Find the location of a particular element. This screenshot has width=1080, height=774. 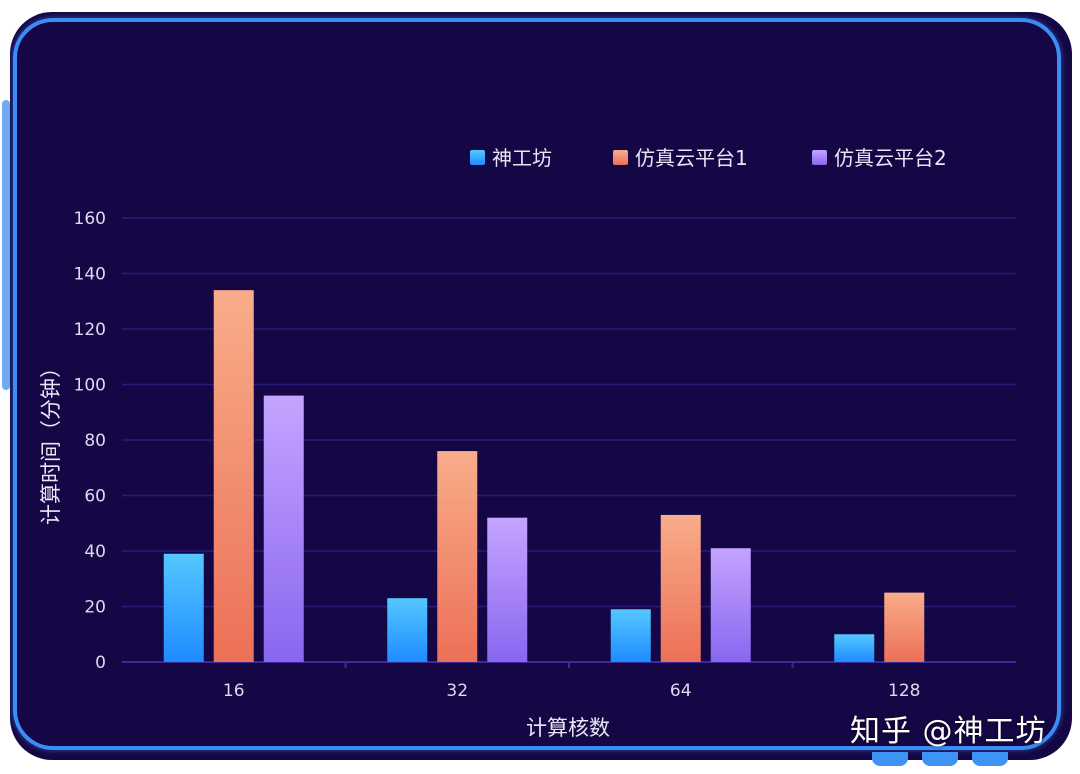

legend: 神工坊 仿真云平台1 仿真云平台2 is located at coordinates (708, 158).